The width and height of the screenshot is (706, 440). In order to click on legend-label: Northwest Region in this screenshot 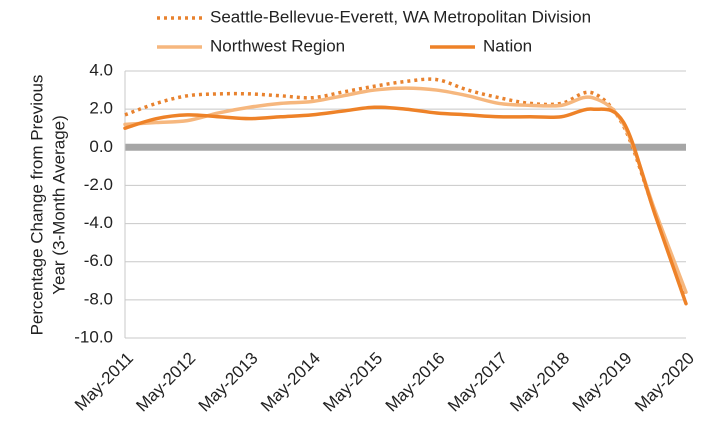, I will do `click(277, 45)`.